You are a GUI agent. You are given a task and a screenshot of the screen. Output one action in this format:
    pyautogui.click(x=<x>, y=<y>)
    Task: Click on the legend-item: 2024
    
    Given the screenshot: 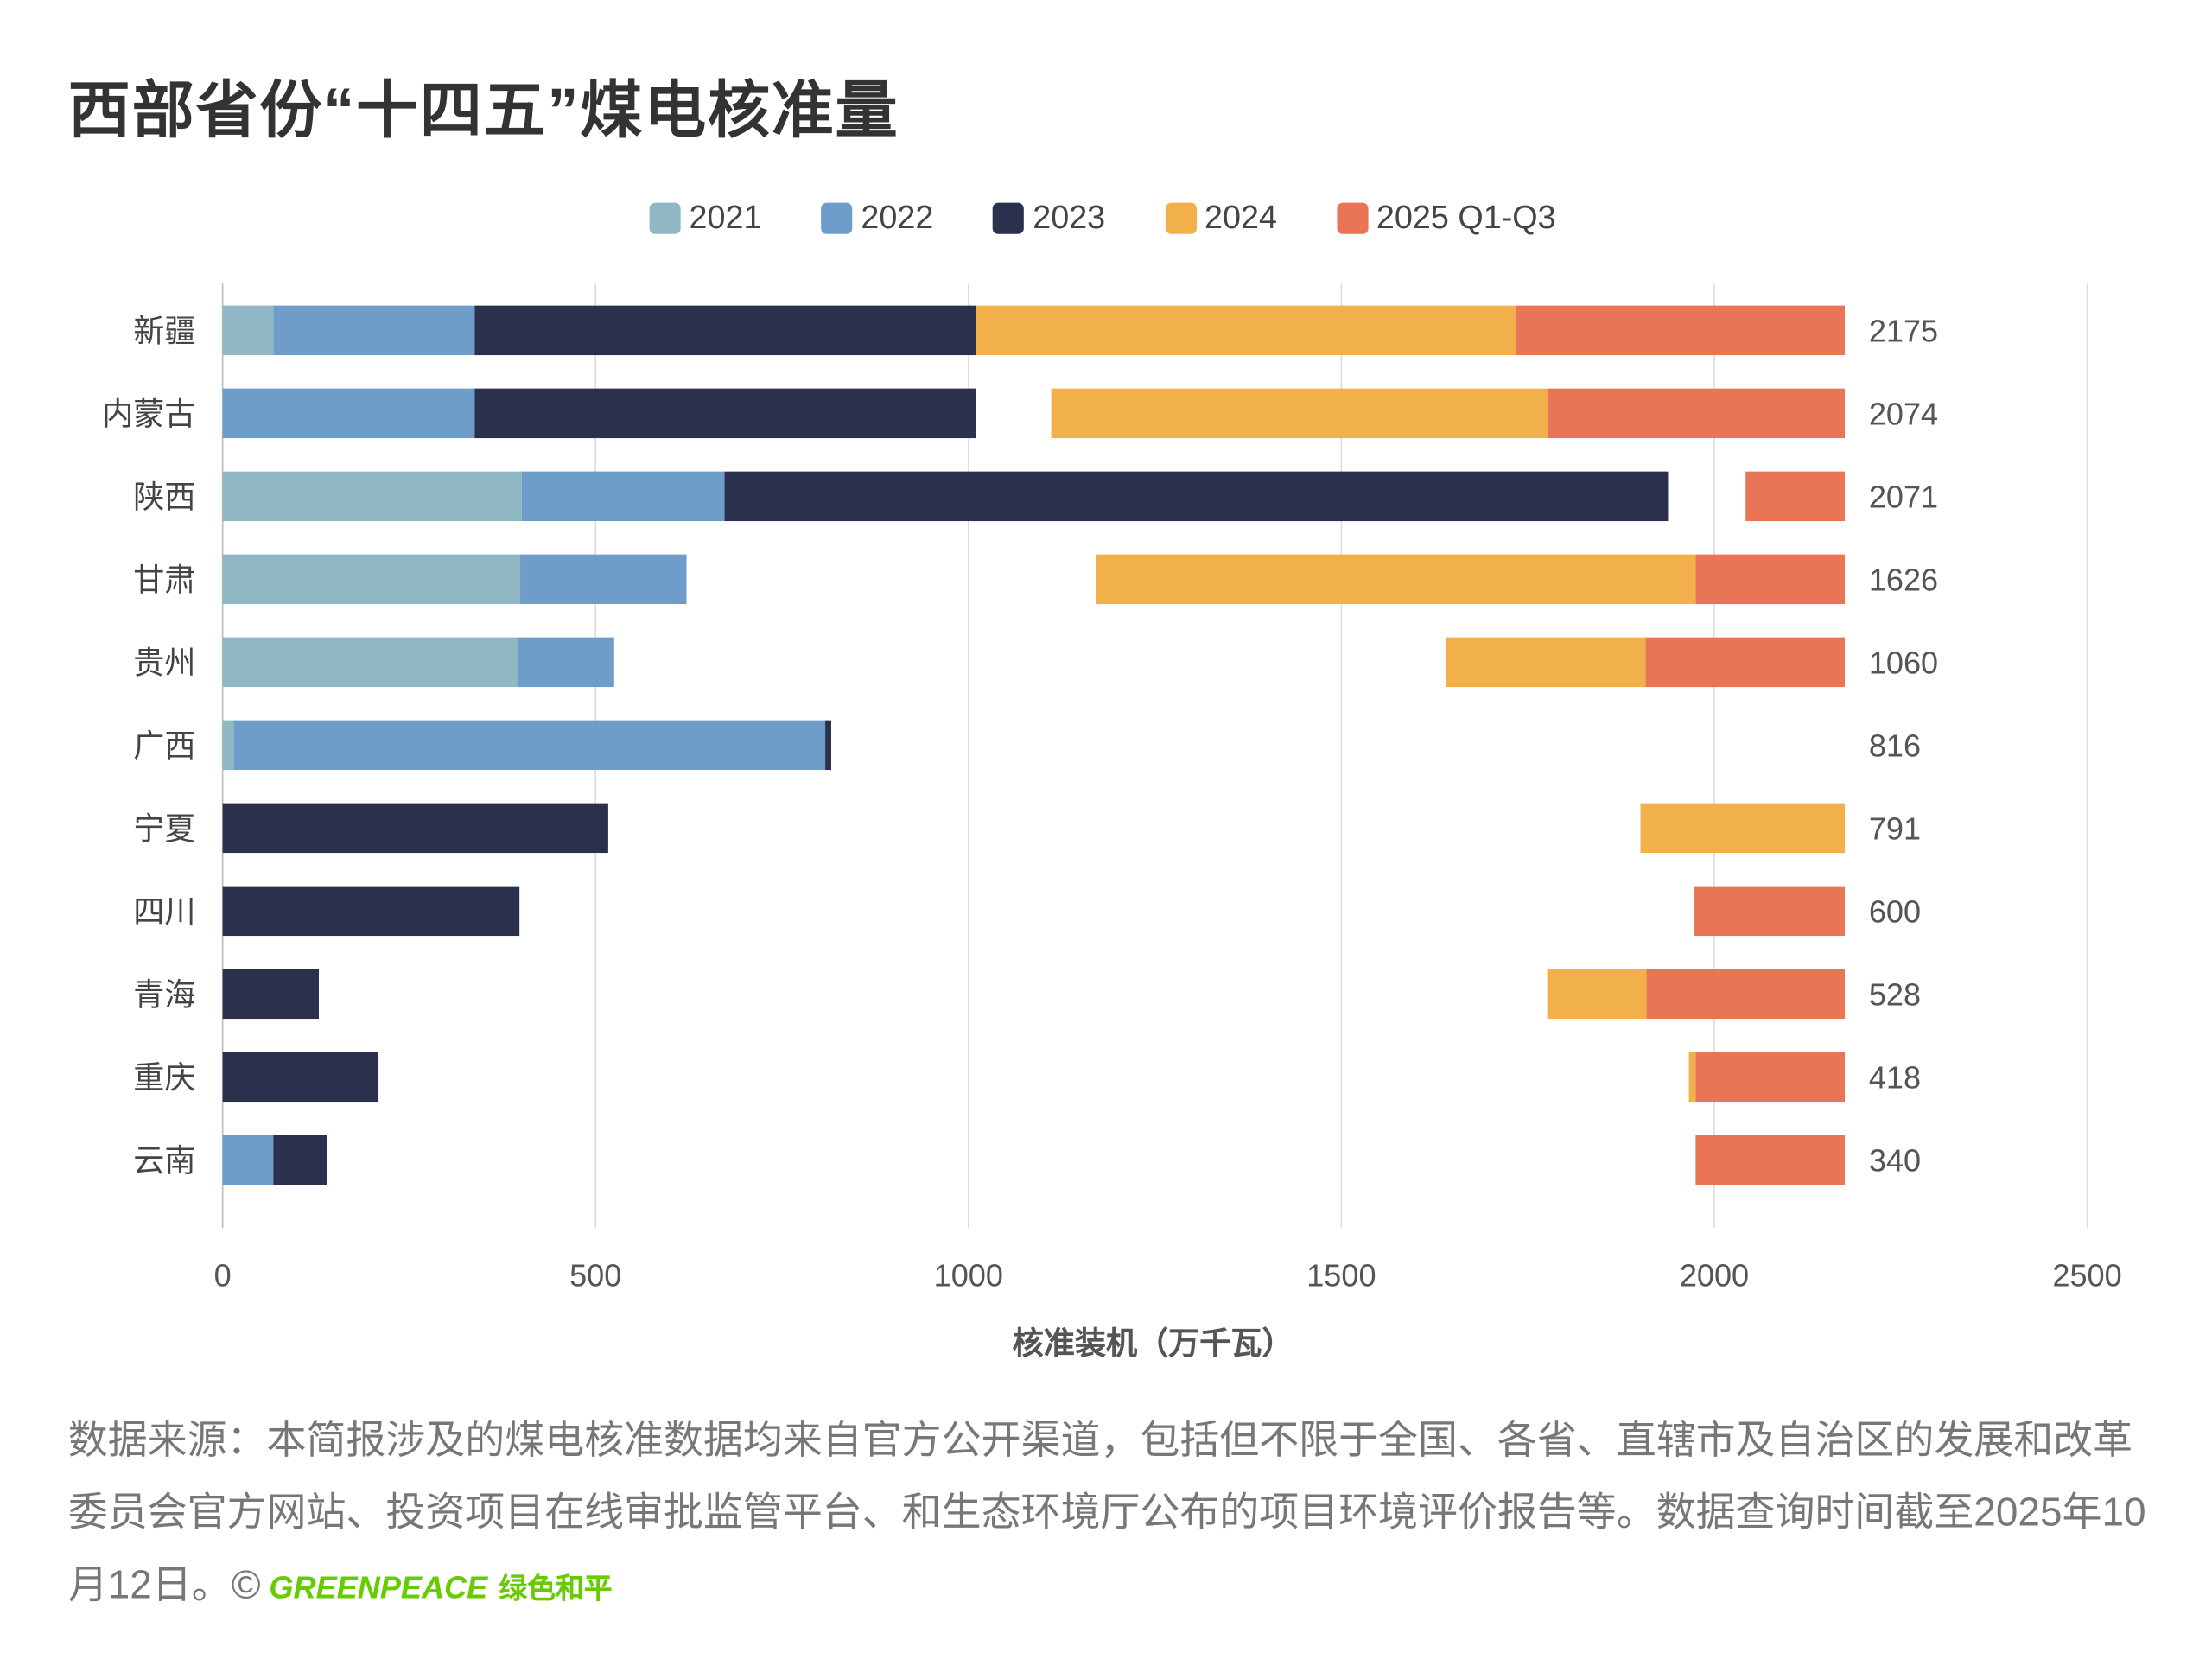 What is the action you would take?
    pyautogui.click(x=1221, y=218)
    